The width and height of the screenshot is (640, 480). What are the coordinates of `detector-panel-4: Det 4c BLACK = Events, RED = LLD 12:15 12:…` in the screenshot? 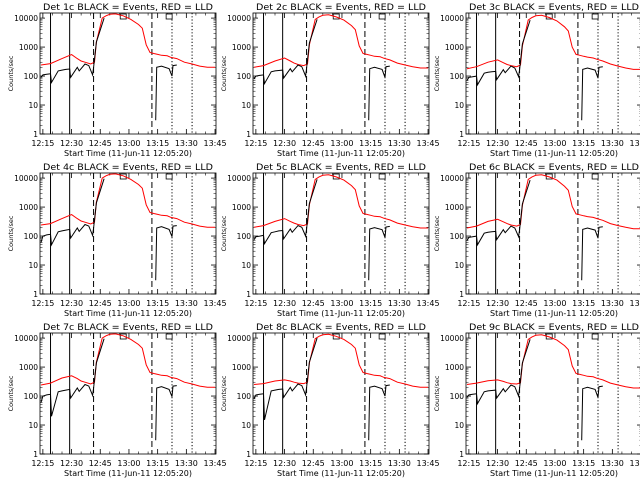 It's located at (117, 240).